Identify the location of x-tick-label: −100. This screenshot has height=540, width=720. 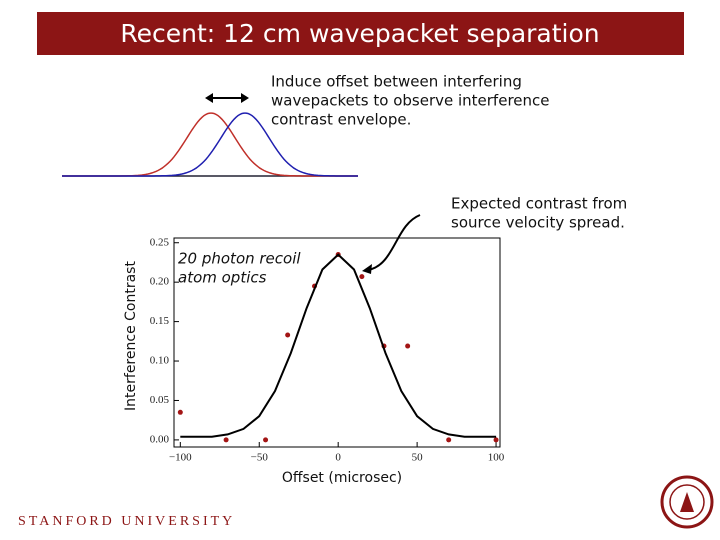
(180, 458).